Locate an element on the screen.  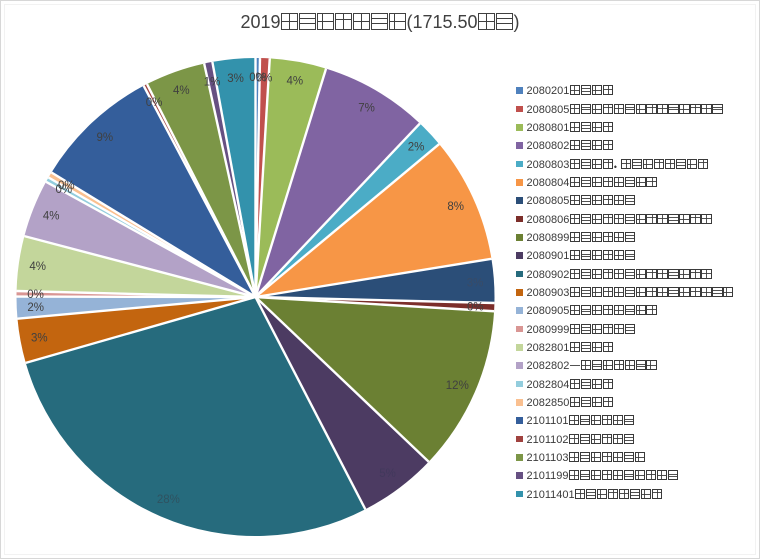
svg-text: 9% is located at coordinates (104, 138).